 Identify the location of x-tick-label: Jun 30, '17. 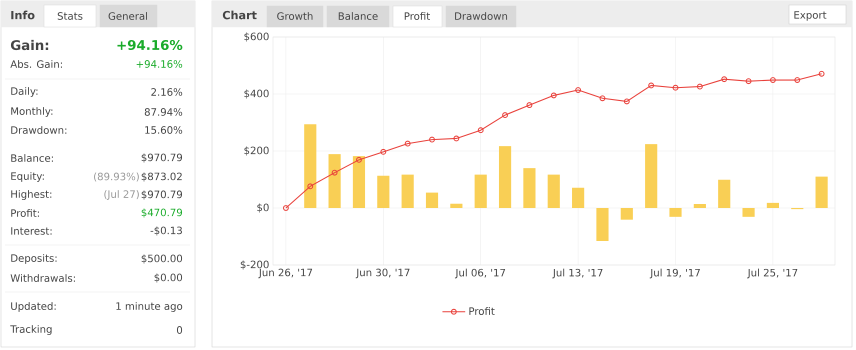
(383, 273).